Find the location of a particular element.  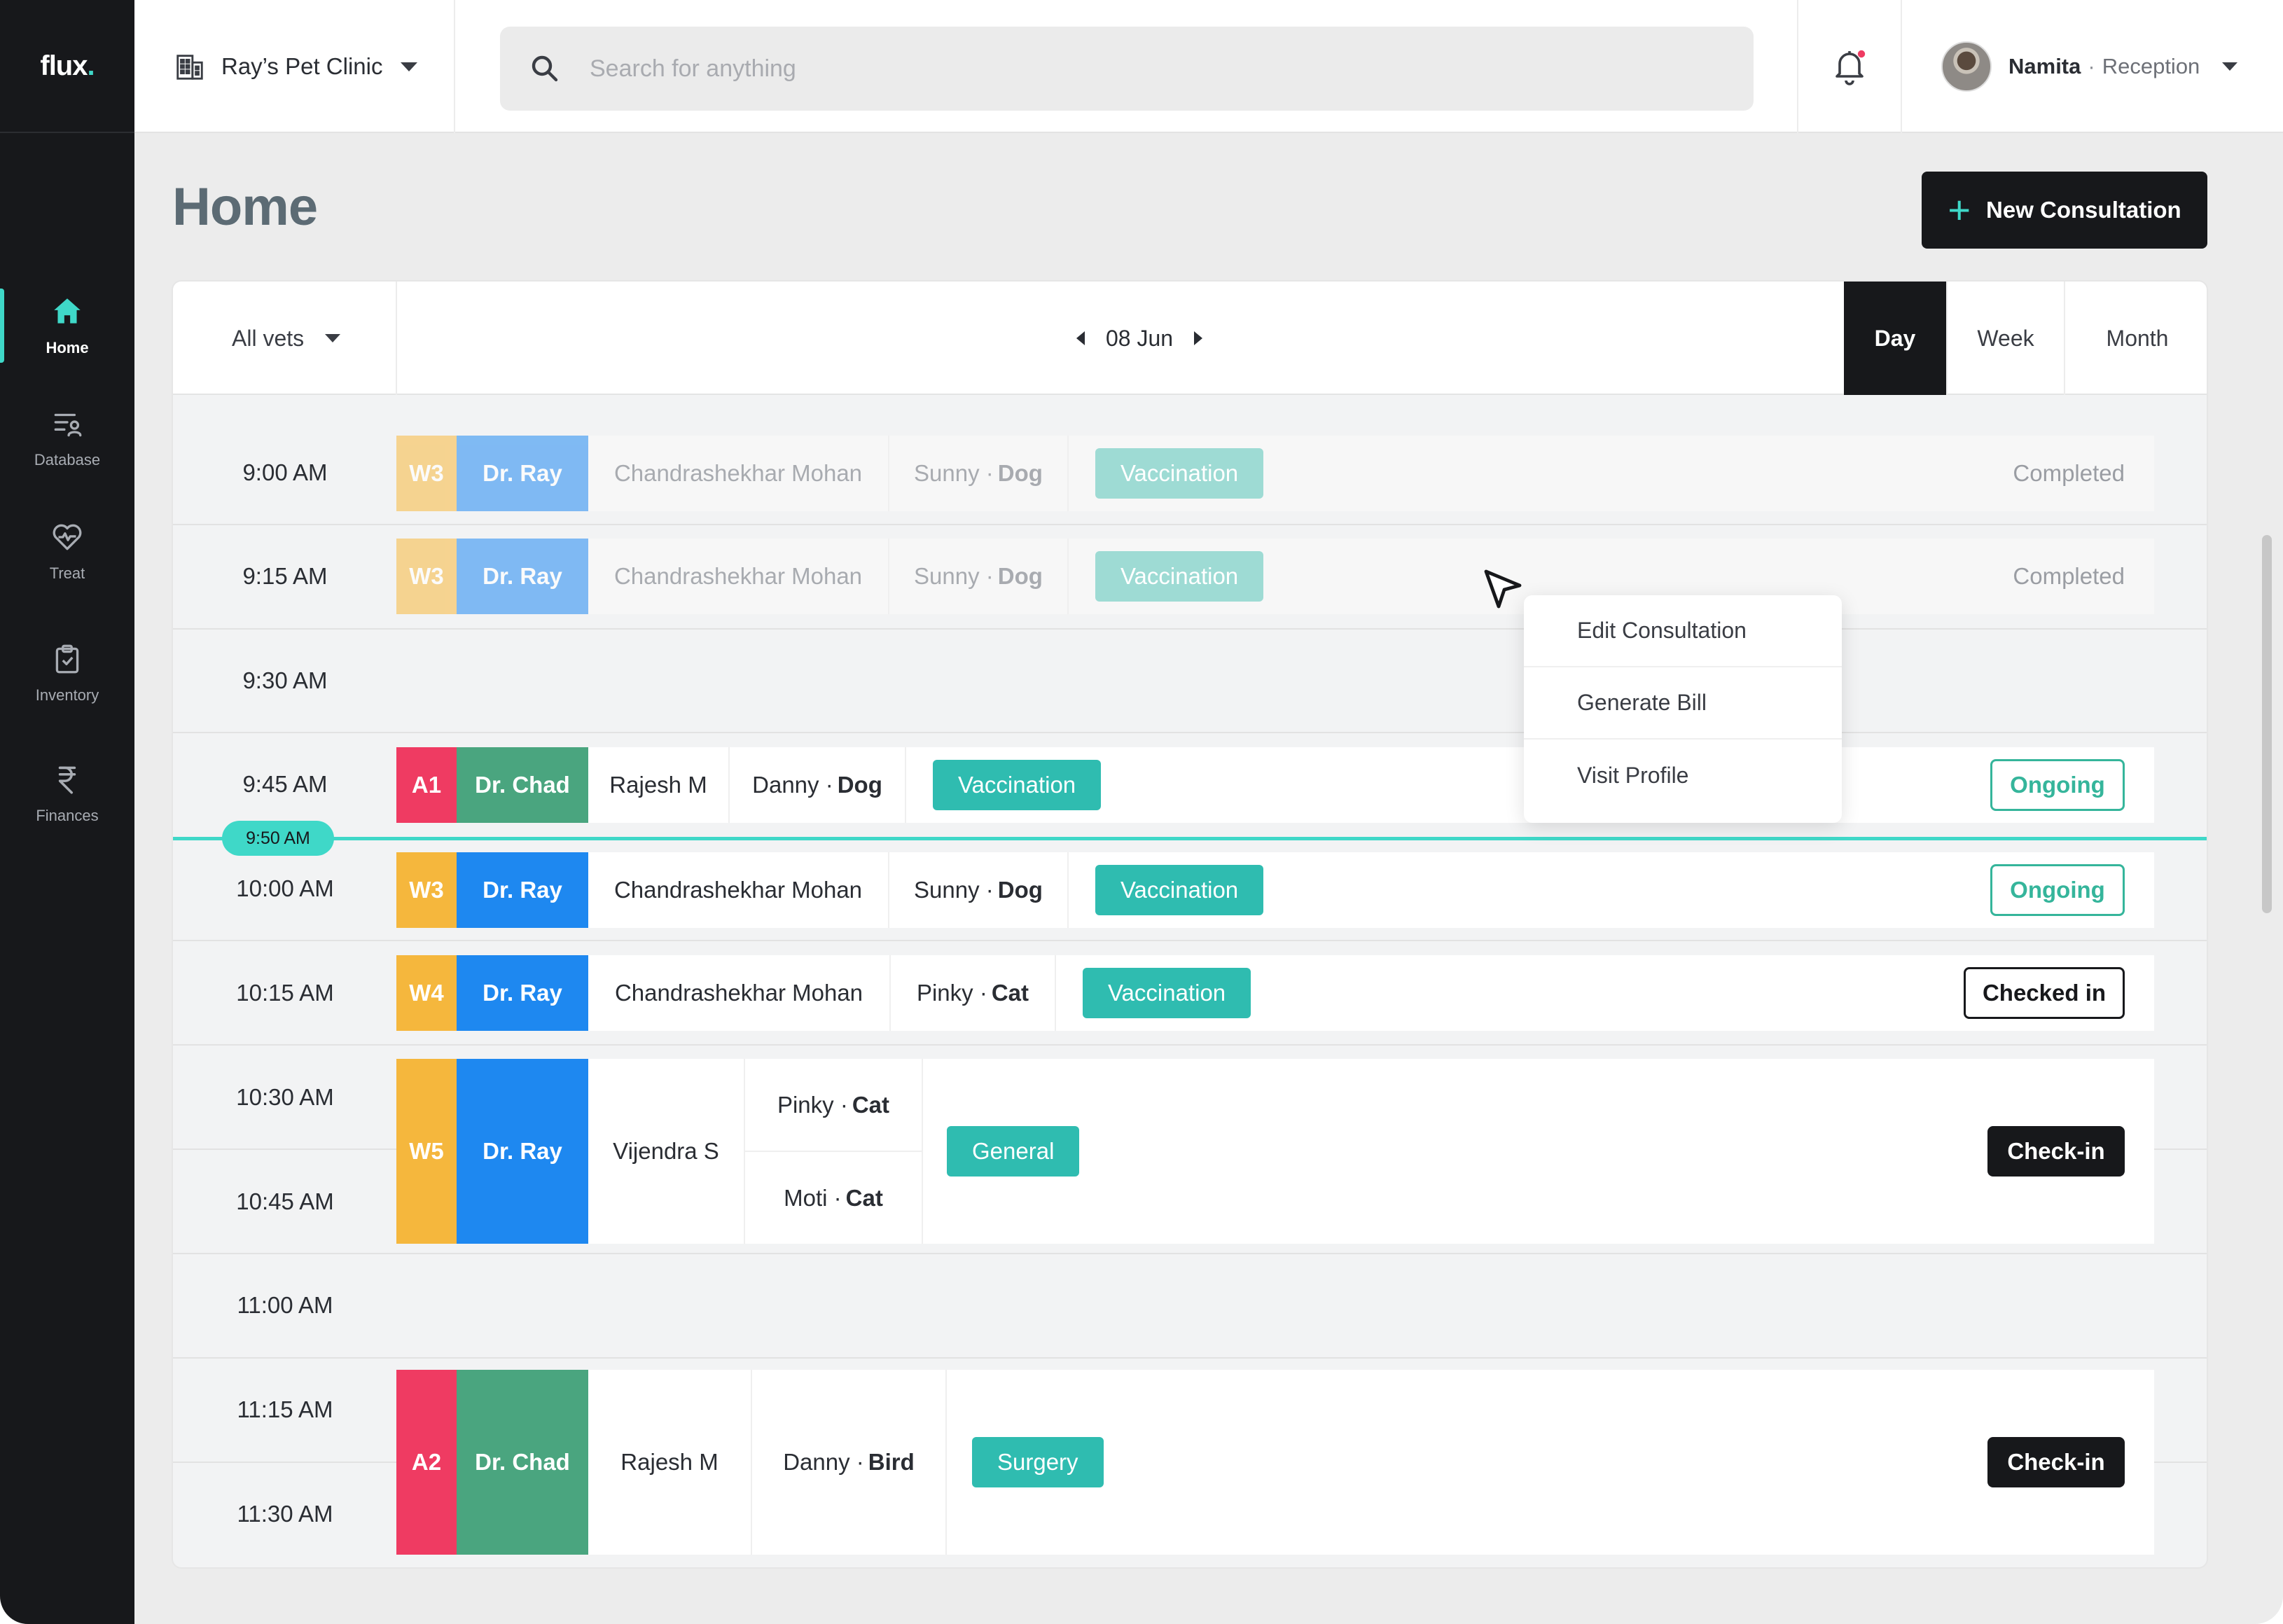

clinic-selector: Ray’s Pet Clinic is located at coordinates (294, 66).